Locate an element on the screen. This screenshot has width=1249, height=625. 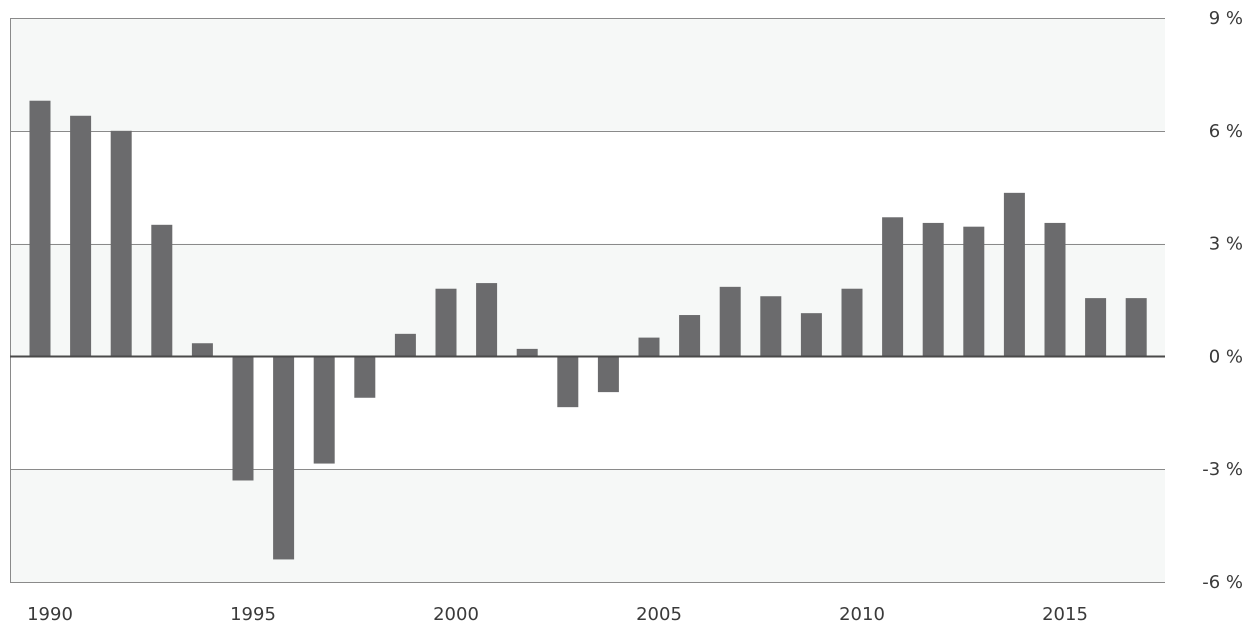
x-tick-label-2005: 2005 is located at coordinates (659, 614).